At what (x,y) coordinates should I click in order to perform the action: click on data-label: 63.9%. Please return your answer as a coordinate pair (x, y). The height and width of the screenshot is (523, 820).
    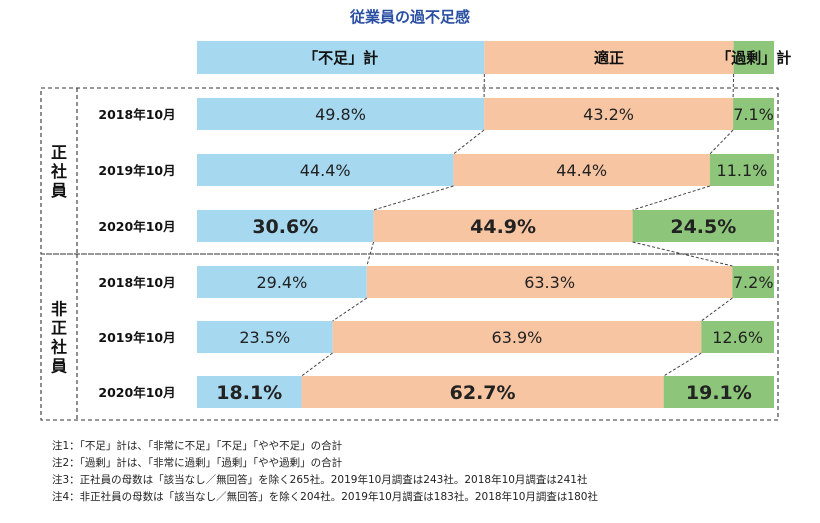
    Looking at the image, I should click on (517, 337).